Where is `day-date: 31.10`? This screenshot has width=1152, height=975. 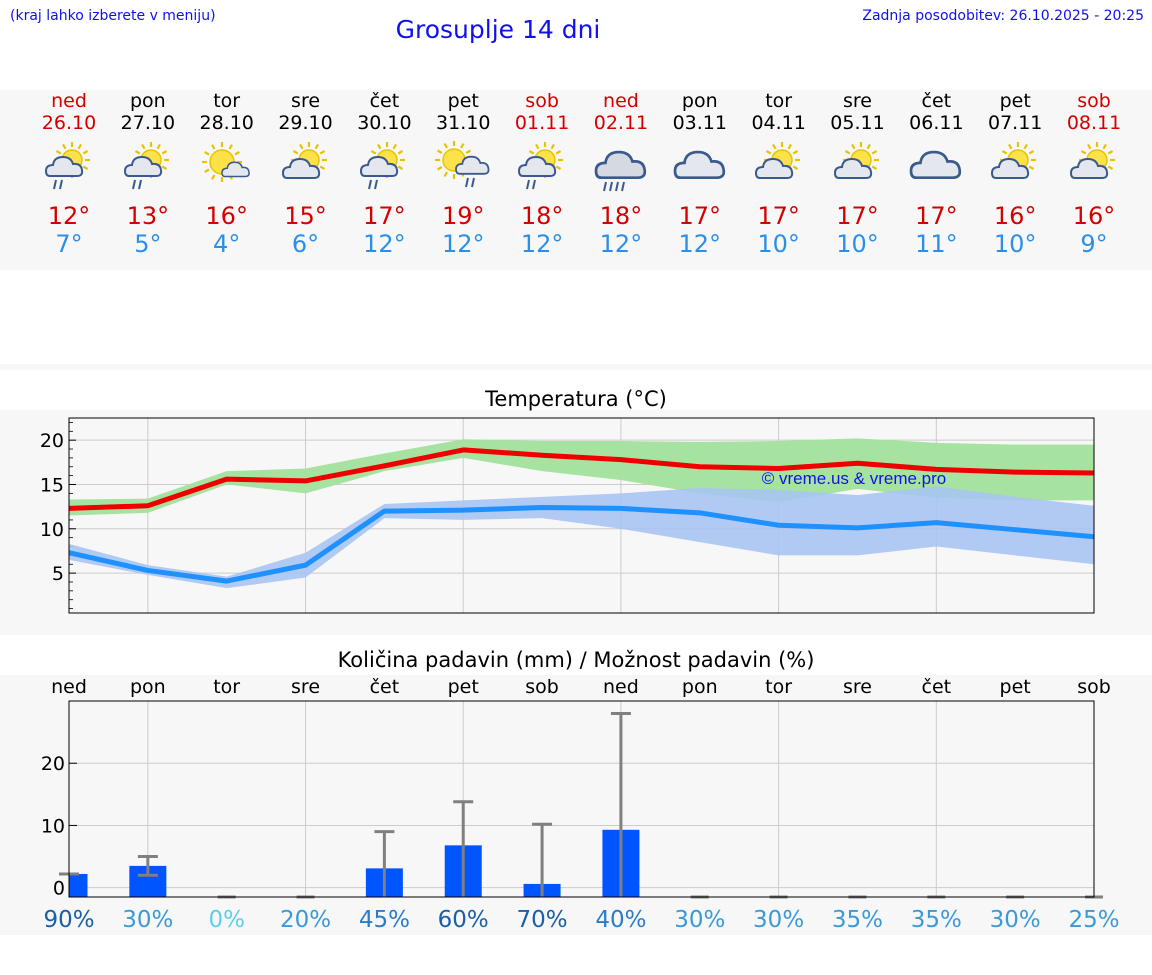 day-date: 31.10 is located at coordinates (463, 123).